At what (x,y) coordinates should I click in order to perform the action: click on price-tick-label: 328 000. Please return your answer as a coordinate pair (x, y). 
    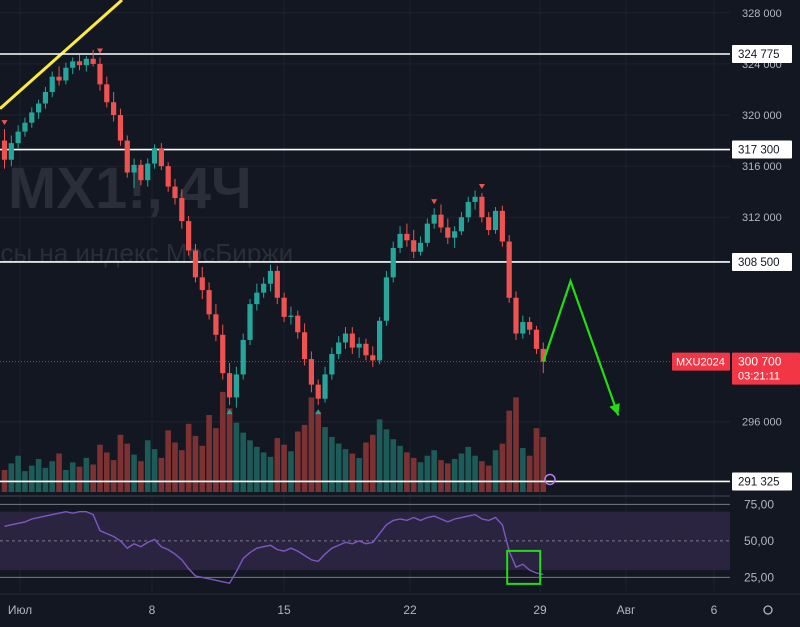
    Looking at the image, I should click on (762, 14).